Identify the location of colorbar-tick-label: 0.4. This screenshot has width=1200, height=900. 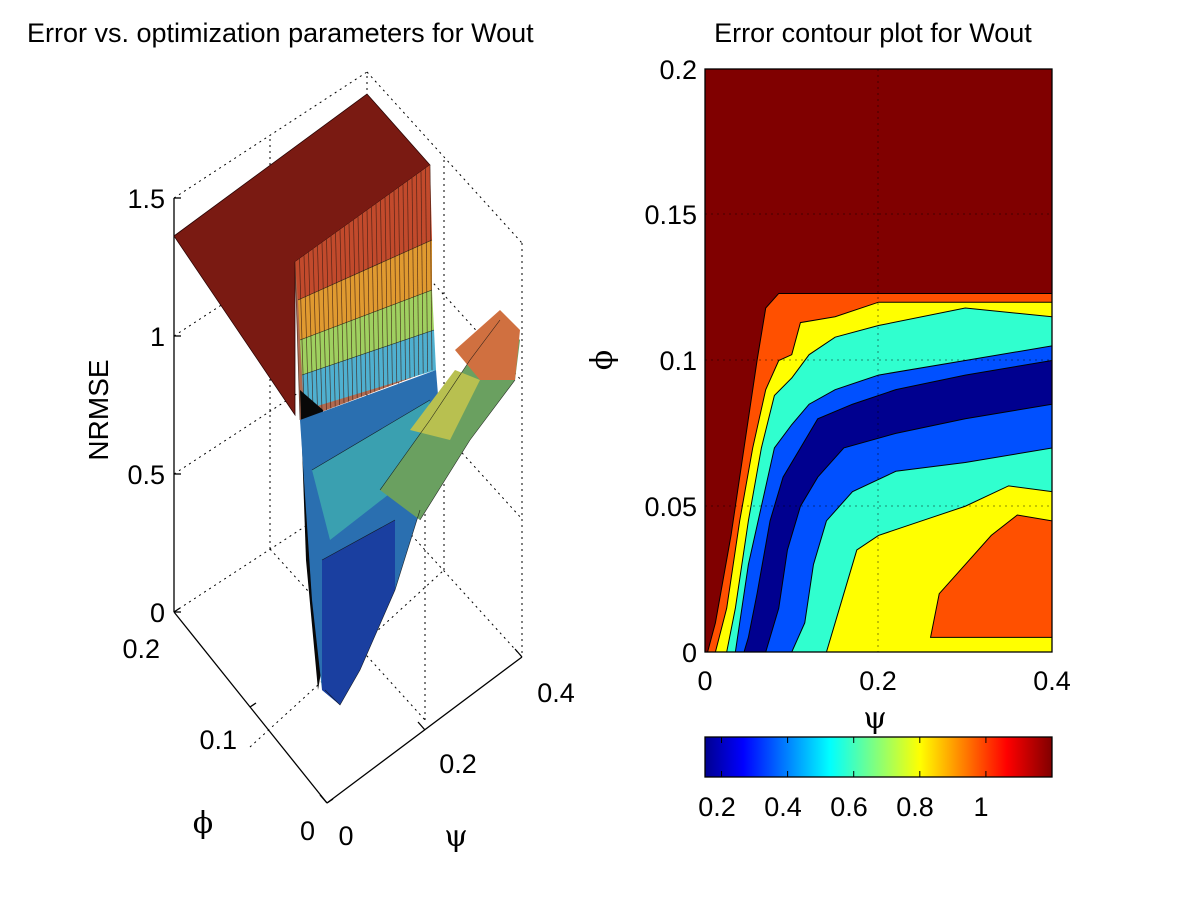
(783, 807).